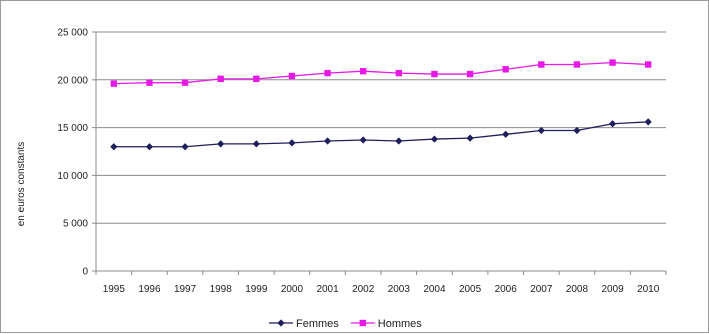 The height and width of the screenshot is (334, 709). I want to click on x-tick-label: 1999, so click(256, 289).